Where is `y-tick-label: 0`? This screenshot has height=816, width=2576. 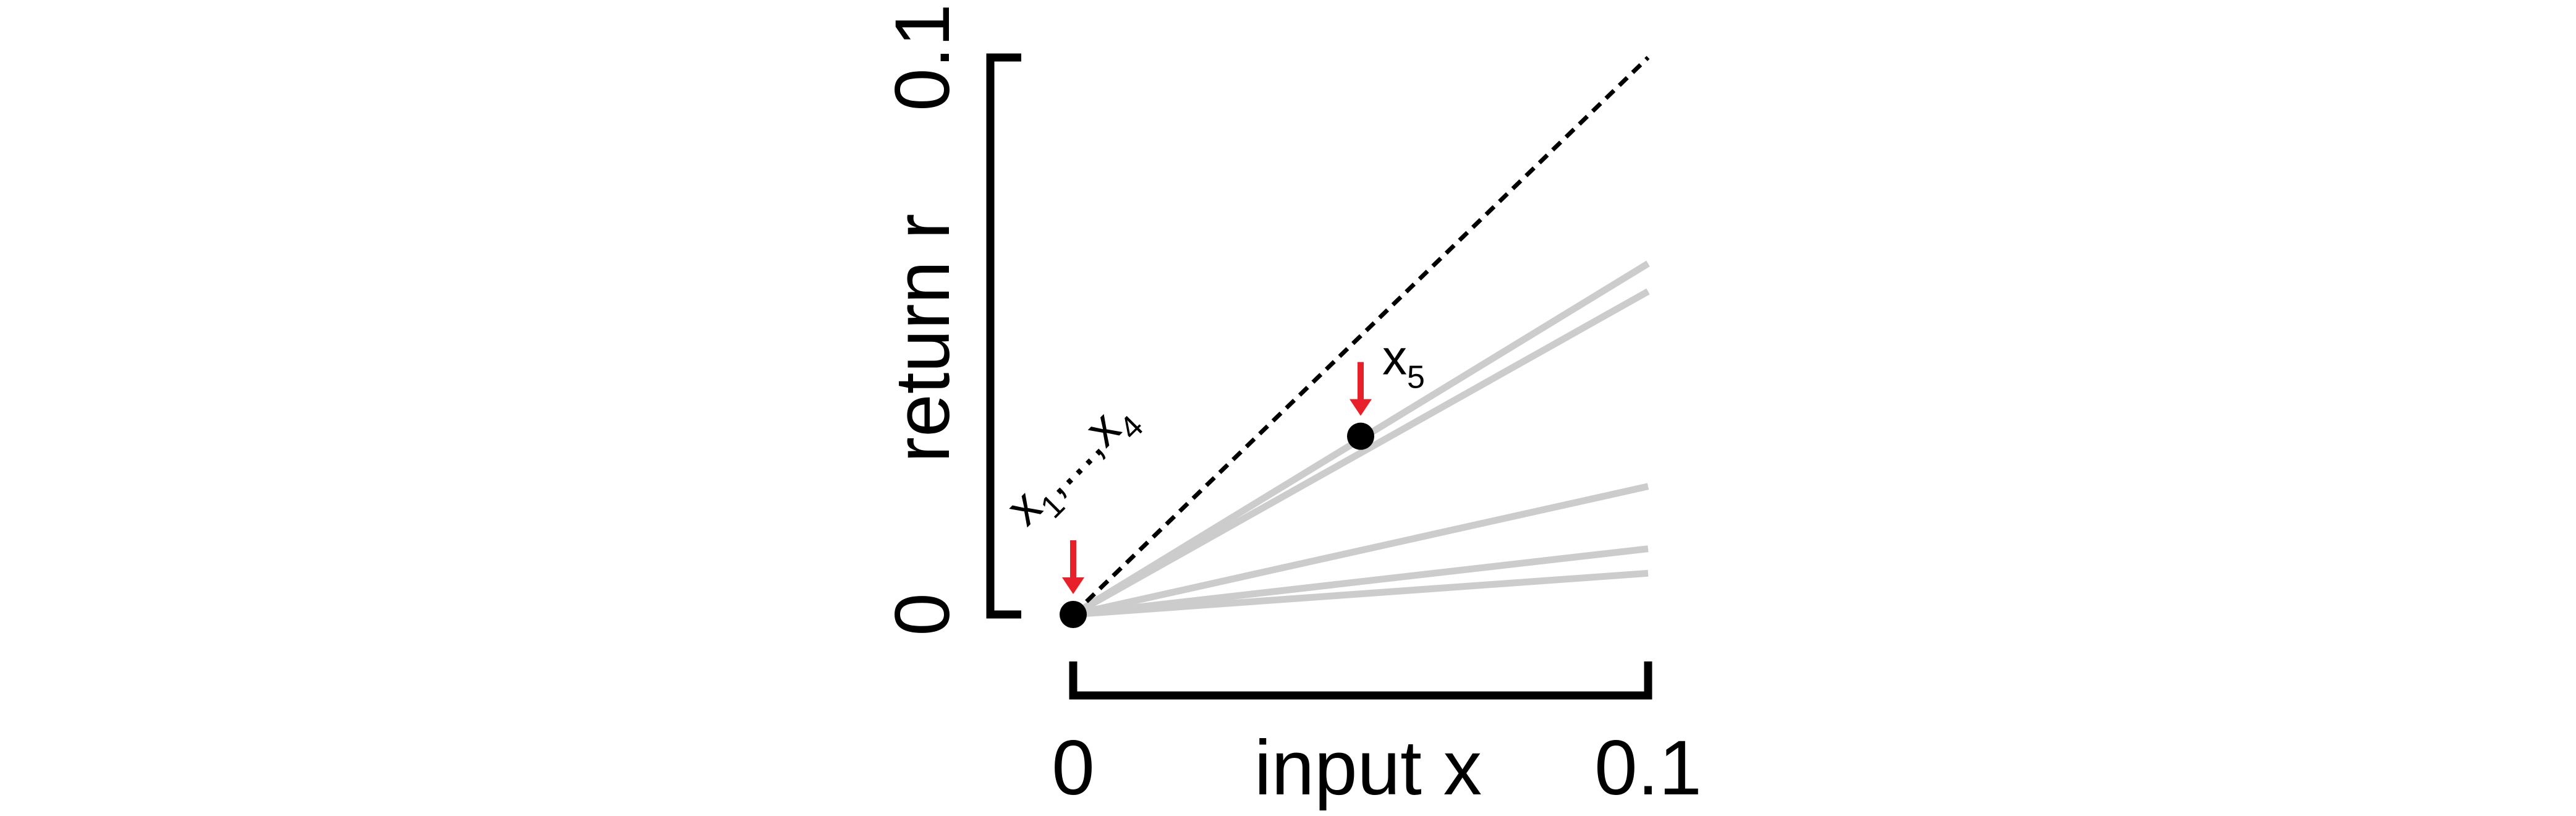 y-tick-label: 0 is located at coordinates (923, 614).